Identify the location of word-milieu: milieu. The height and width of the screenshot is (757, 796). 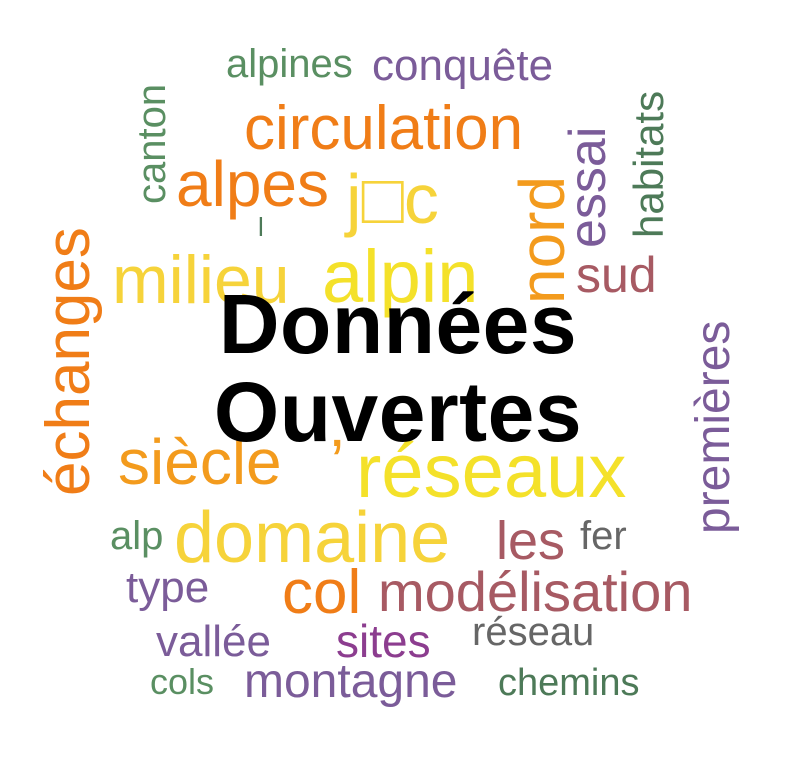
(201, 280).